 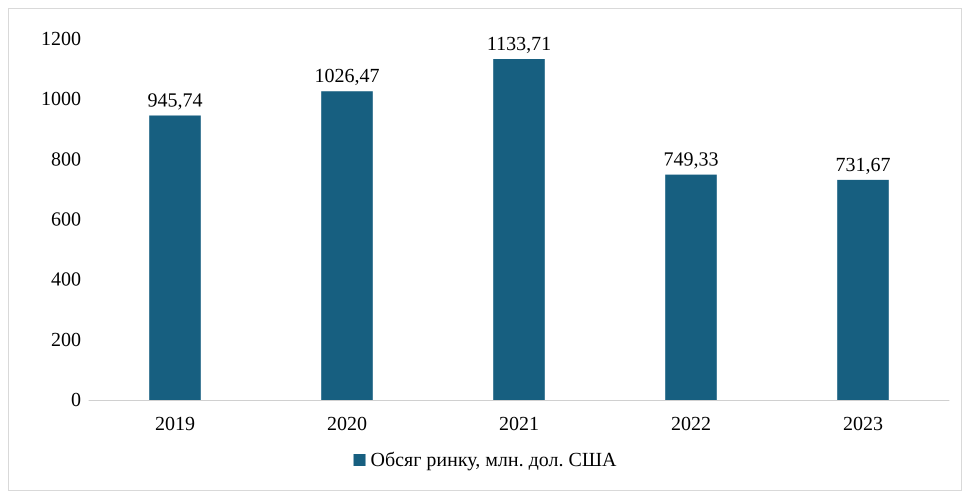 What do you see at coordinates (175, 424) in the screenshot?
I see `x-tick-label: 2019` at bounding box center [175, 424].